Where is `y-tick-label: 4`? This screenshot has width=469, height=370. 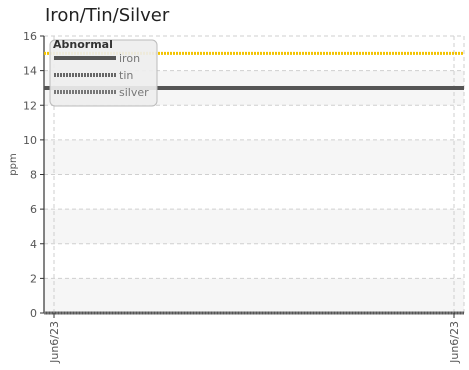 y-tick-label: 4 is located at coordinates (33, 244).